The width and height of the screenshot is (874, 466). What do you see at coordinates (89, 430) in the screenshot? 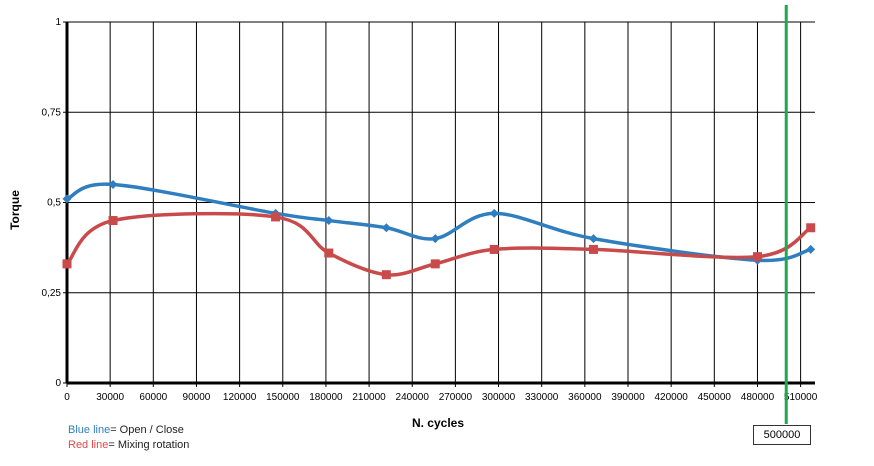
I see `legend-blue-key: Blue line` at bounding box center [89, 430].